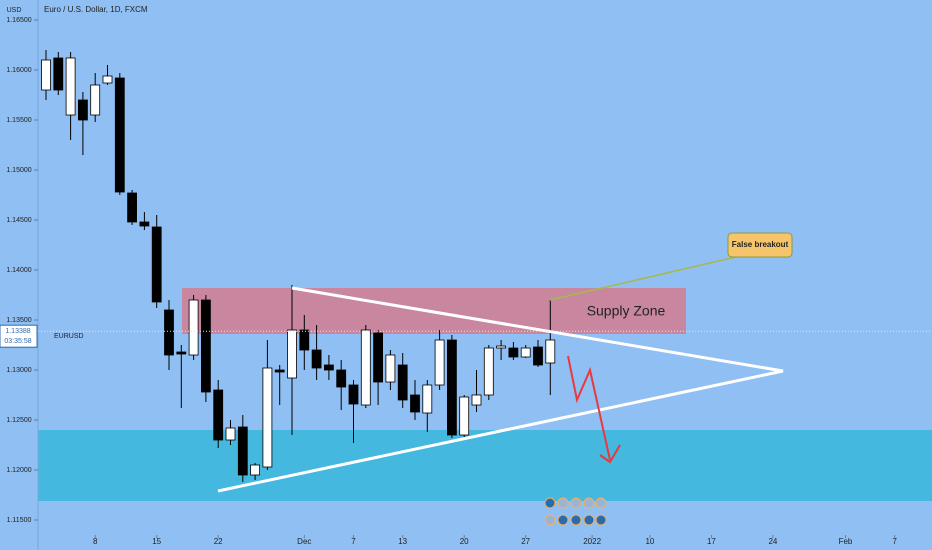 This screenshot has height=550, width=932. Describe the element at coordinates (525, 541) in the screenshot. I see `x-tick-label: 27` at that location.